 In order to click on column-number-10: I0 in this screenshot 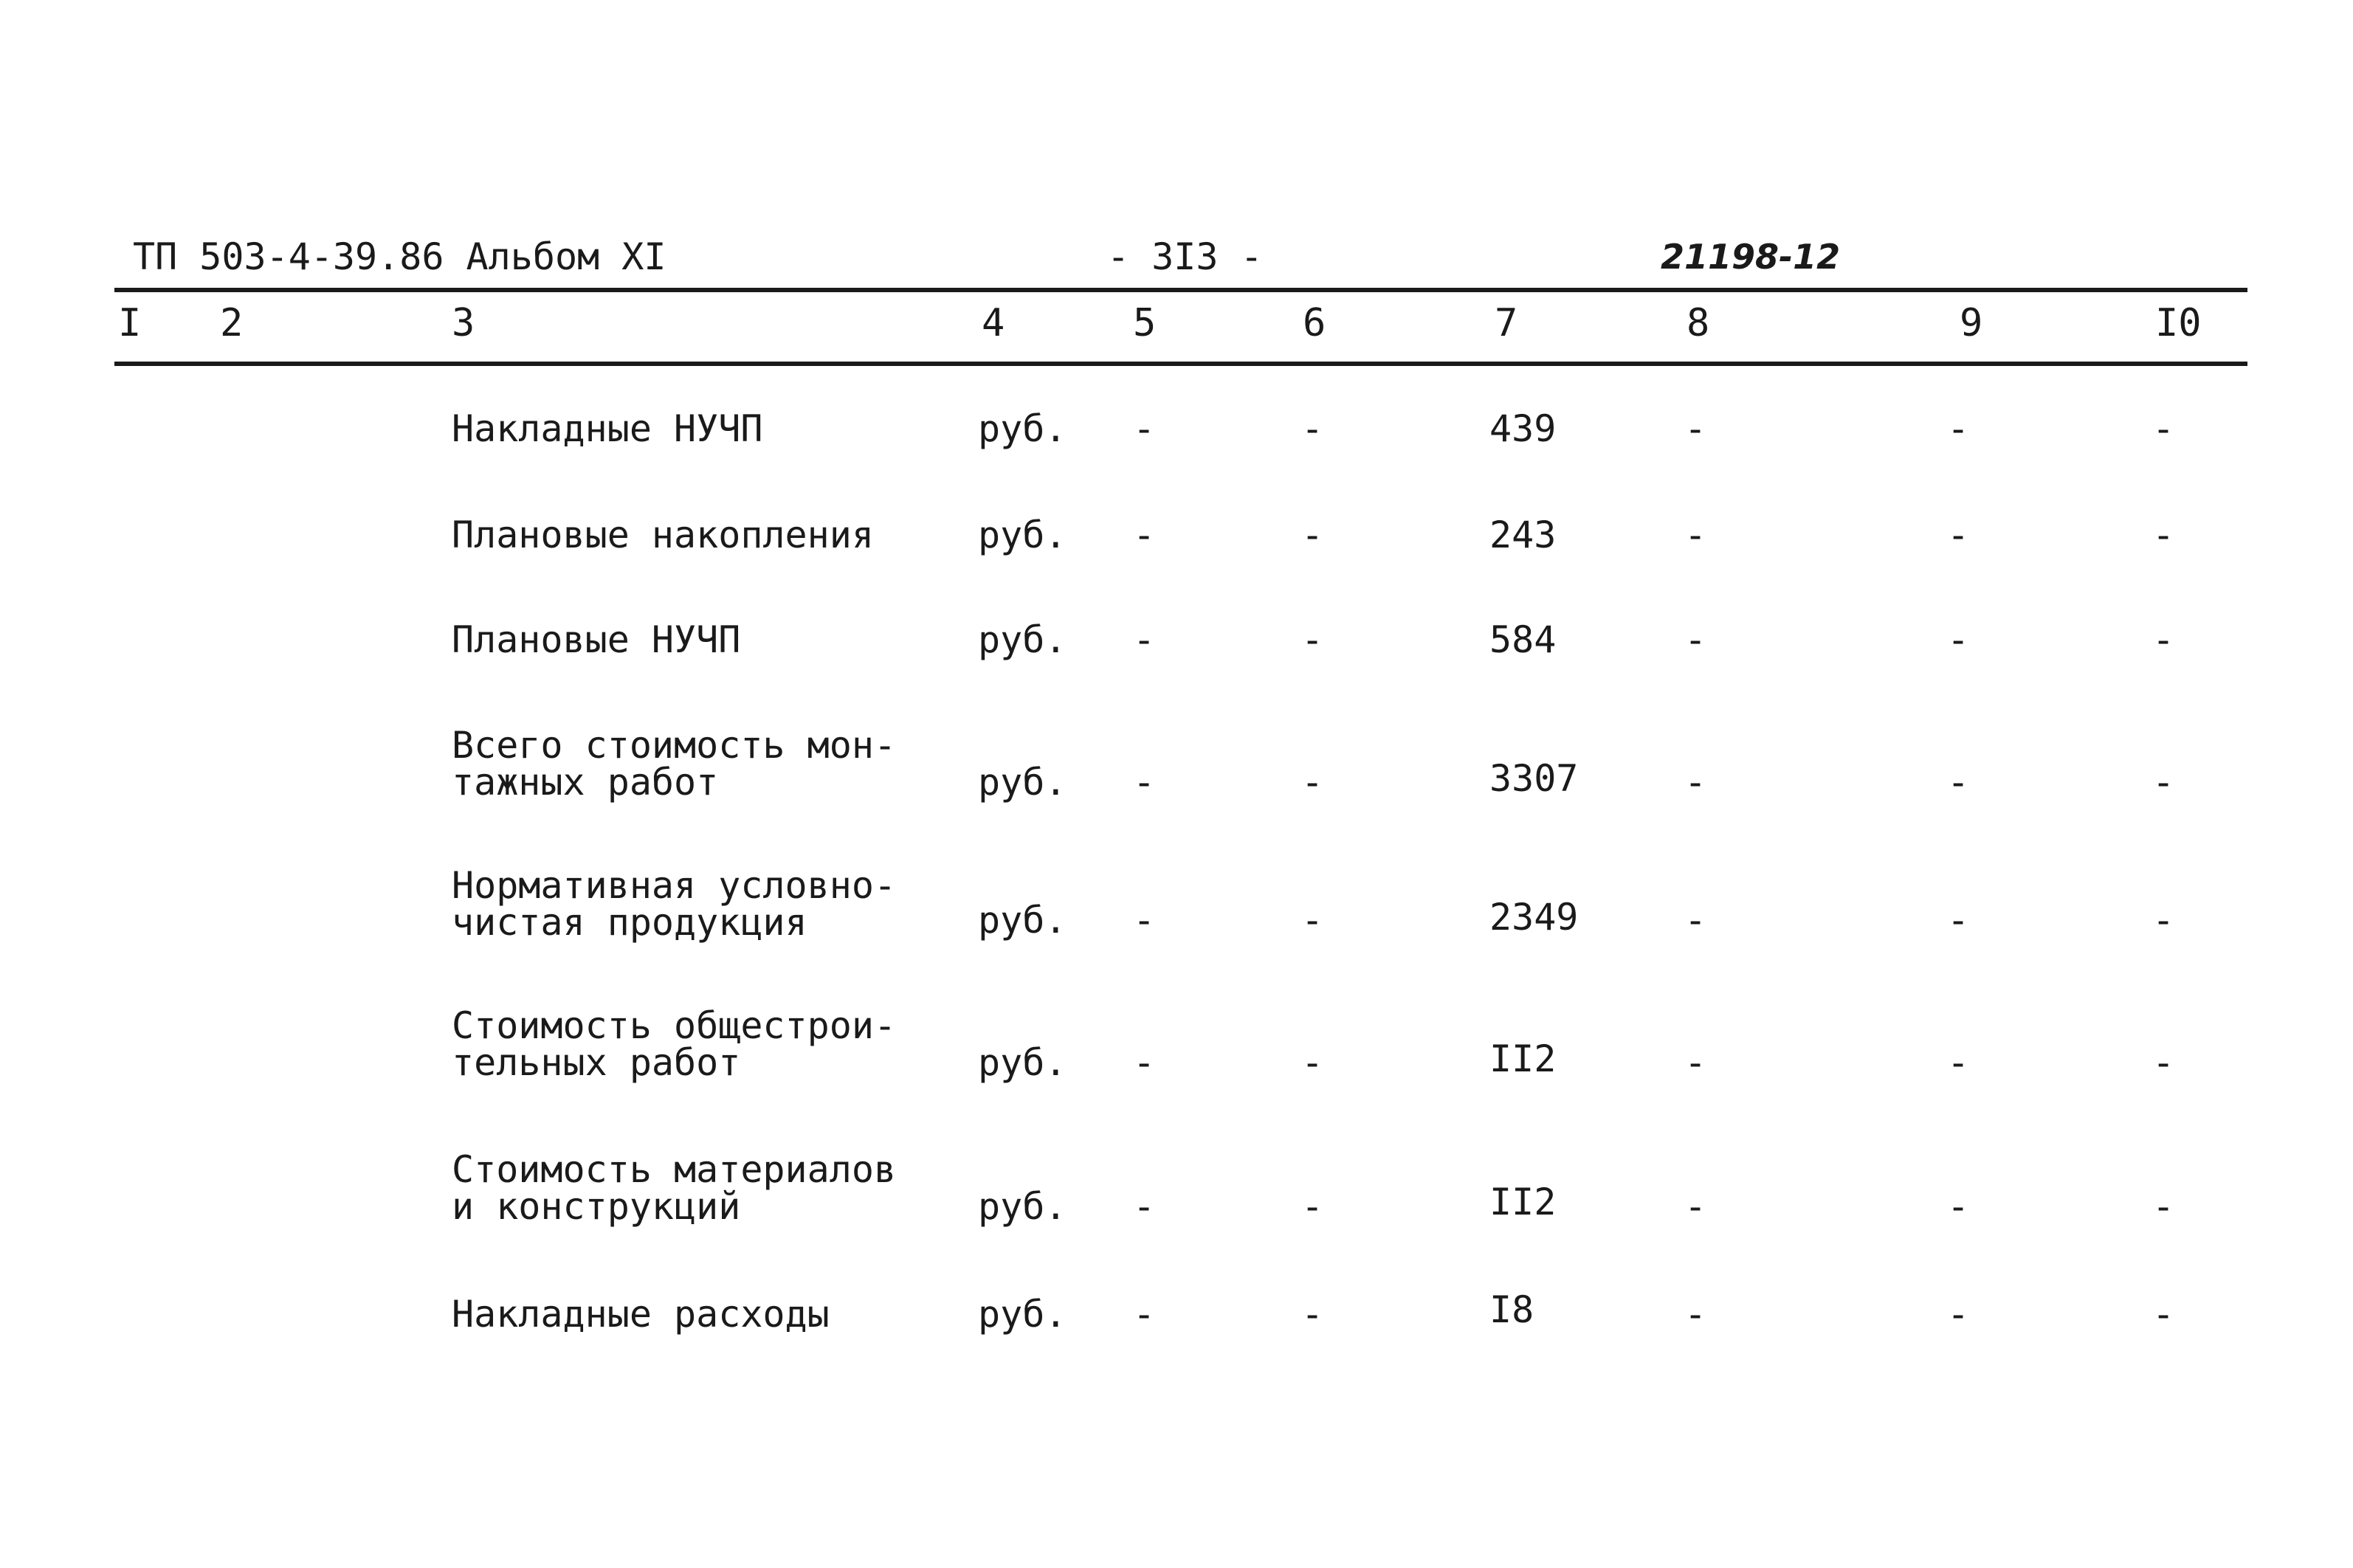, I will do `click(2178, 323)`.